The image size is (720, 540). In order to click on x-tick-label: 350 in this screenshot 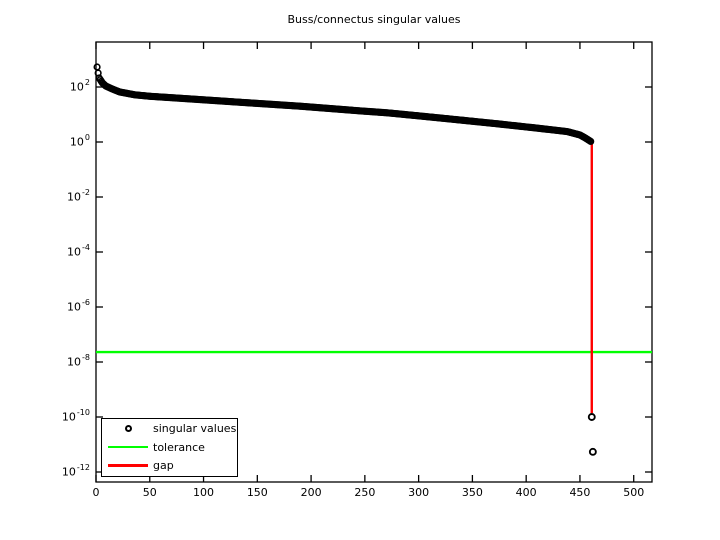, I will do `click(472, 492)`.